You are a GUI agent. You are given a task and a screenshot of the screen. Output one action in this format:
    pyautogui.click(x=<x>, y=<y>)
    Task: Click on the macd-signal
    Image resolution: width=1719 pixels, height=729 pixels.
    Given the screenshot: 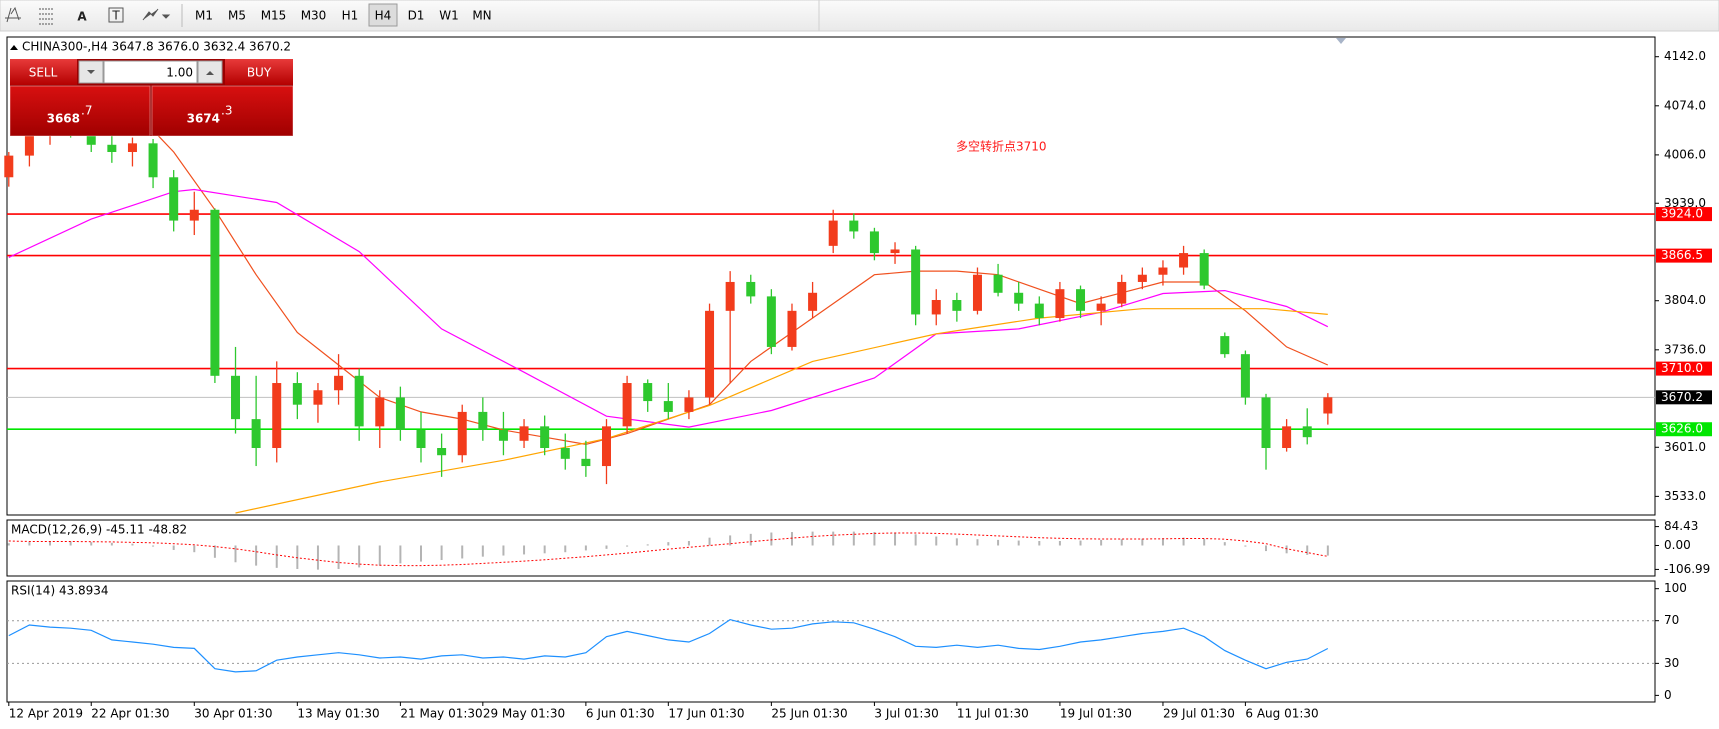 What is the action you would take?
    pyautogui.click(x=668, y=549)
    